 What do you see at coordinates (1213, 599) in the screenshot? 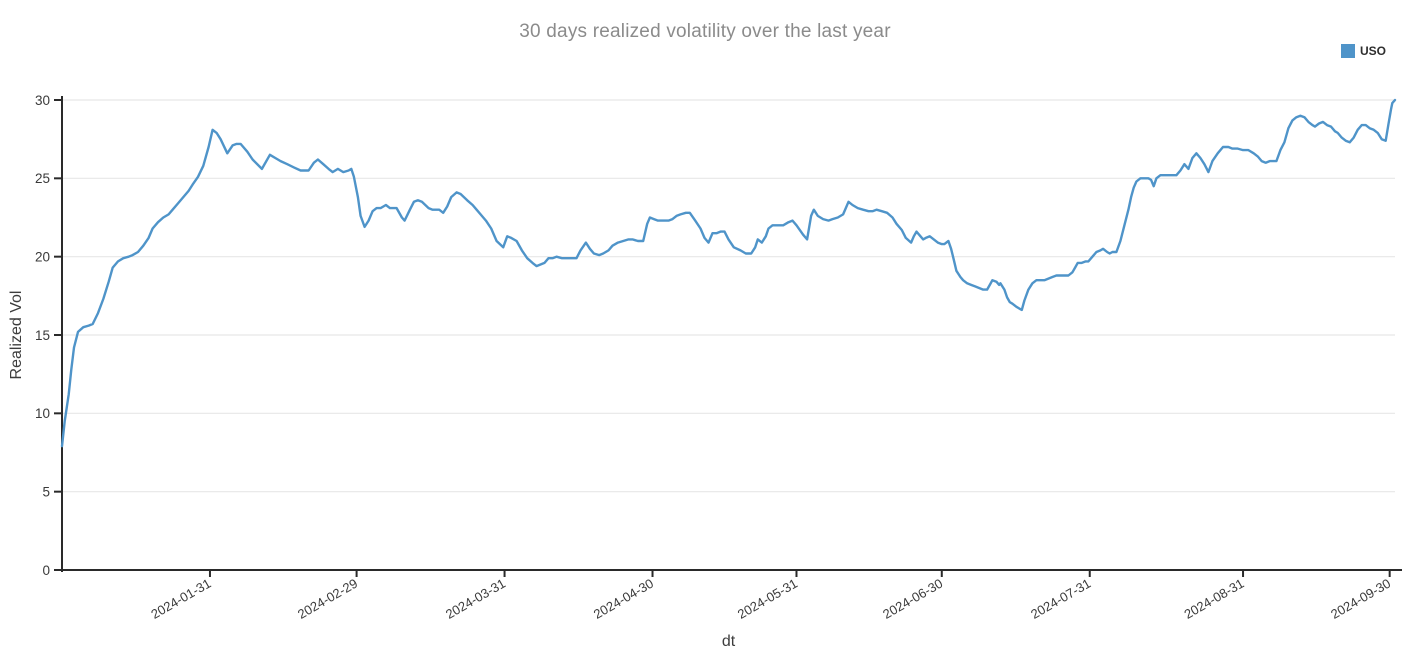
I see `x-tick-label: 2024-08-31` at bounding box center [1213, 599].